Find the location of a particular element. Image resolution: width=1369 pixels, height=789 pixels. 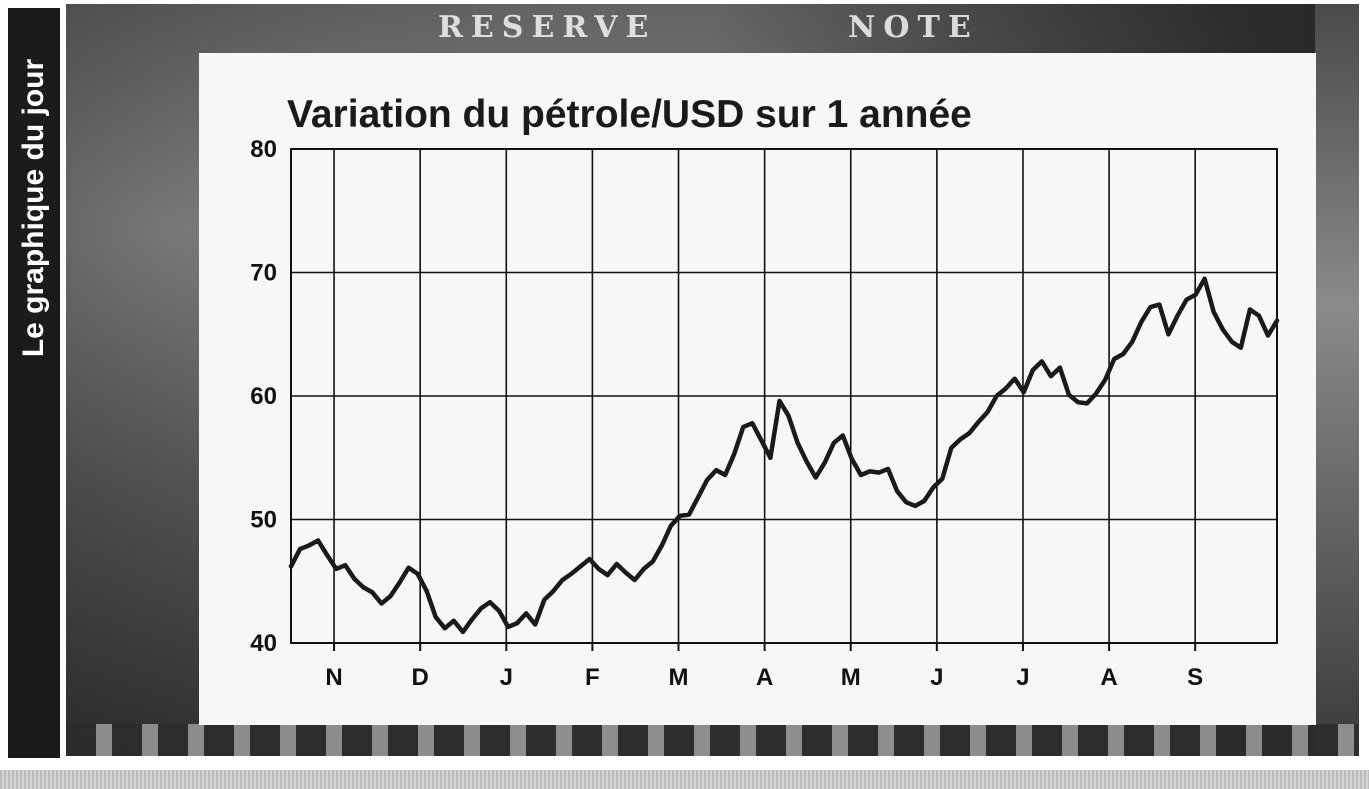

y-tick-label: 80 is located at coordinates (263, 149).